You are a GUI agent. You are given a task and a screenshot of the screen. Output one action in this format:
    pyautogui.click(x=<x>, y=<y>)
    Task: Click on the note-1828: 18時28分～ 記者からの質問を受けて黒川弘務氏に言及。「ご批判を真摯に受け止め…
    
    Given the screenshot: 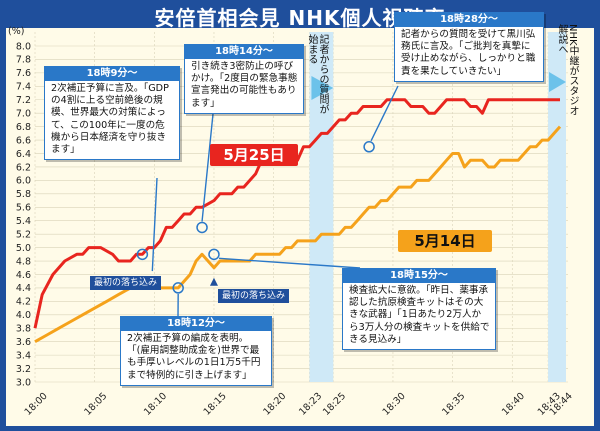 What is the action you would take?
    pyautogui.click(x=469, y=47)
    